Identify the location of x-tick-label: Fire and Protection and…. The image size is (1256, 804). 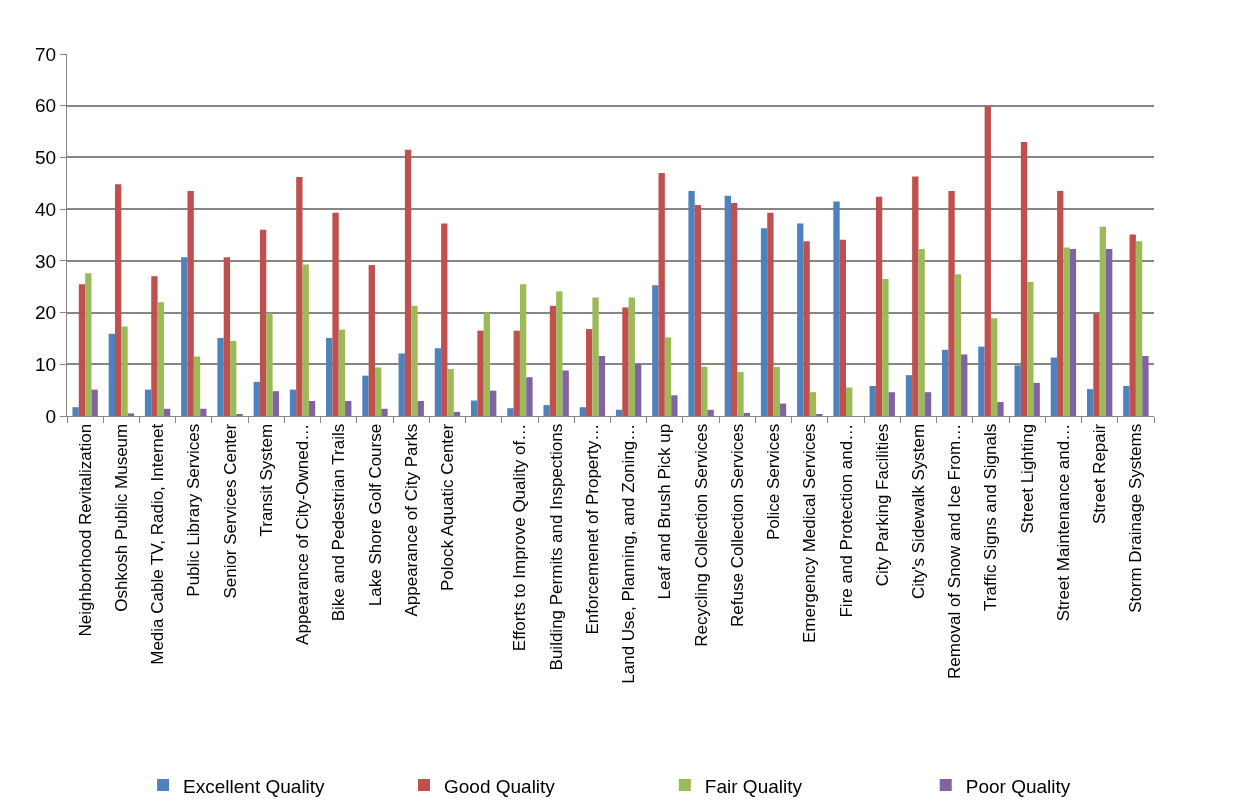
(846, 520).